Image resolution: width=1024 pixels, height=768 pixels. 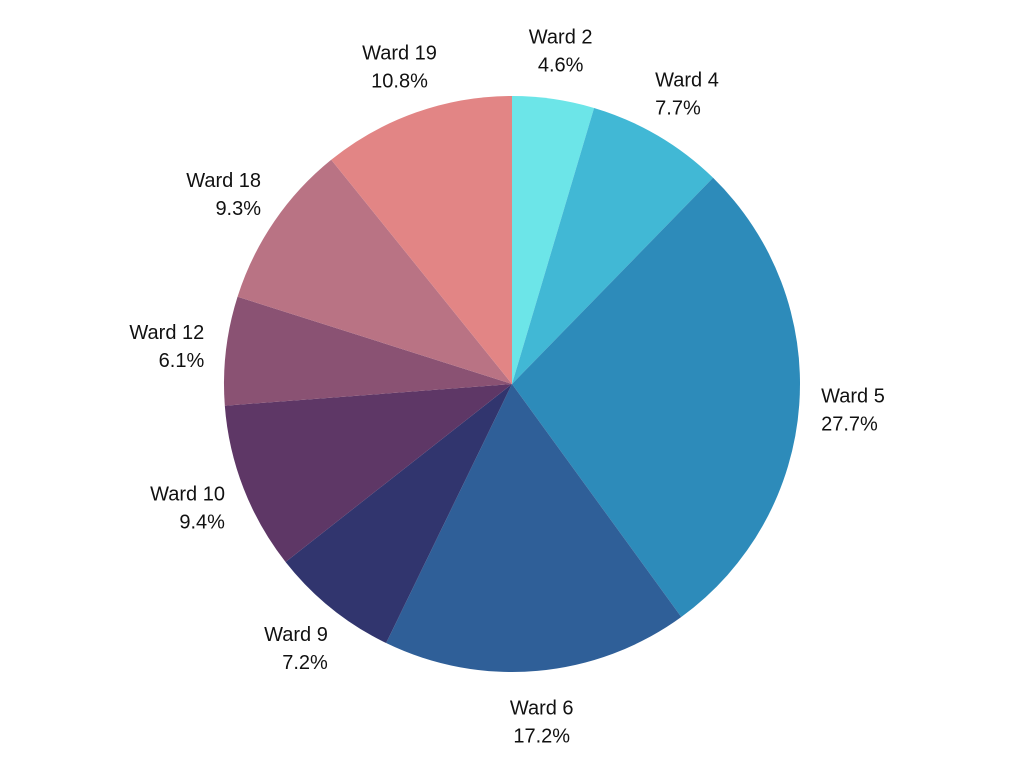 I want to click on slice-label-ward-19: Ward 19, so click(x=399, y=53).